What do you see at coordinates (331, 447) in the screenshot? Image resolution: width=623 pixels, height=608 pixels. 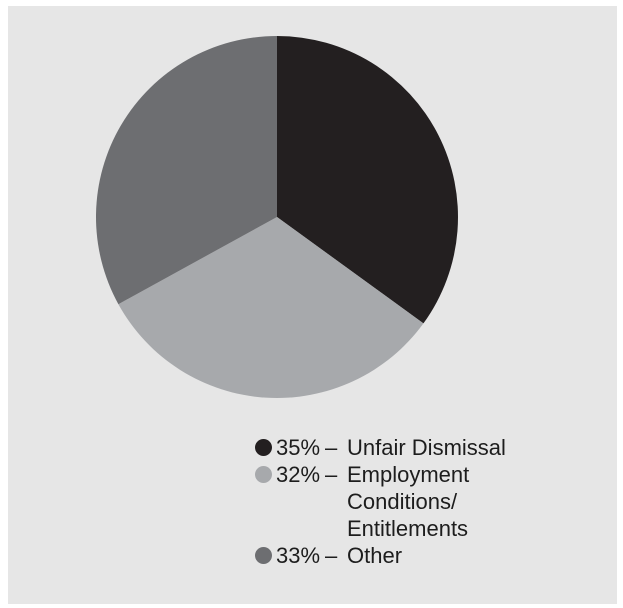 I see `legend-dash-0: –` at bounding box center [331, 447].